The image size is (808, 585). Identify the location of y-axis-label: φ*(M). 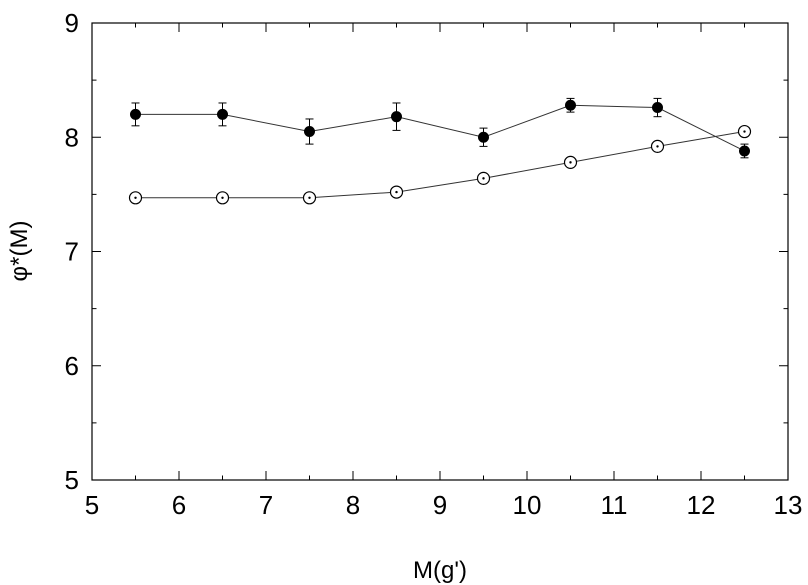
(19, 251).